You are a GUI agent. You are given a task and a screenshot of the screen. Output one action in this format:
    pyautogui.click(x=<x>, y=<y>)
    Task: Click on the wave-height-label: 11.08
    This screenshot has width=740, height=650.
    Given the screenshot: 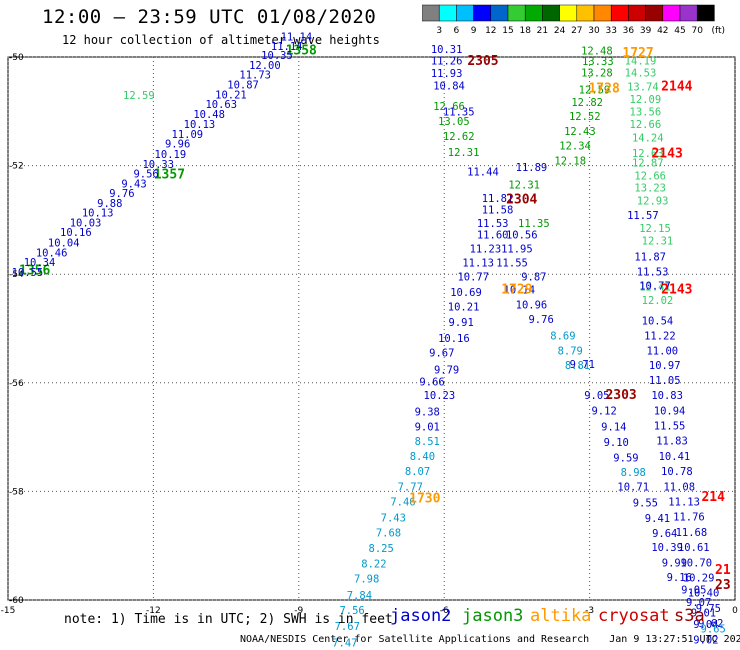 What is the action you would take?
    pyautogui.click(x=679, y=487)
    